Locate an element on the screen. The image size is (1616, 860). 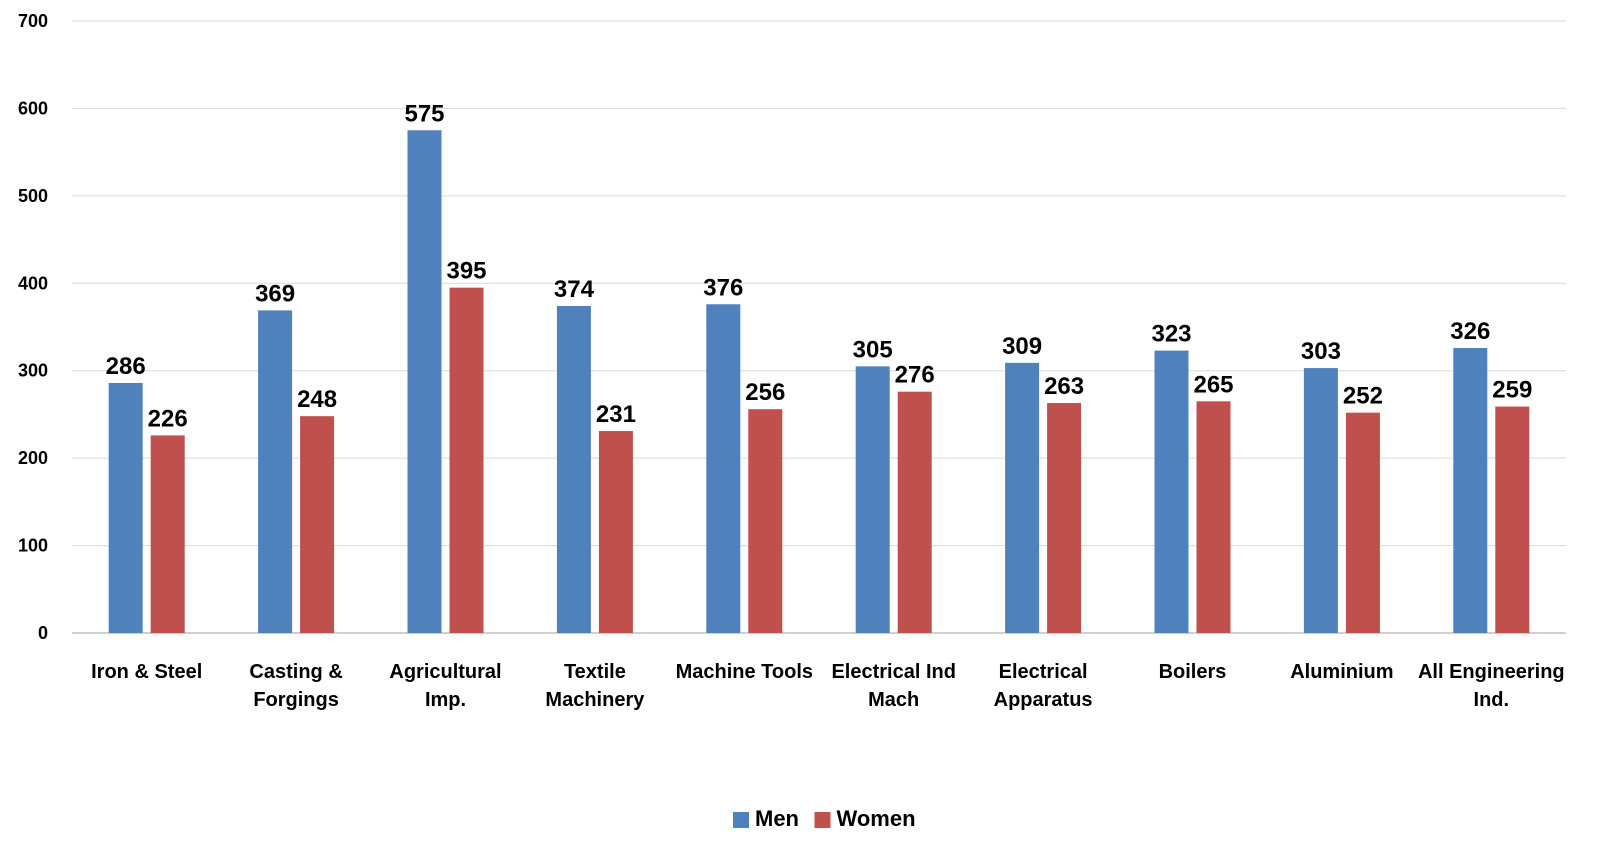
x-tick-label: Casting & Forgings is located at coordinates (295, 686).